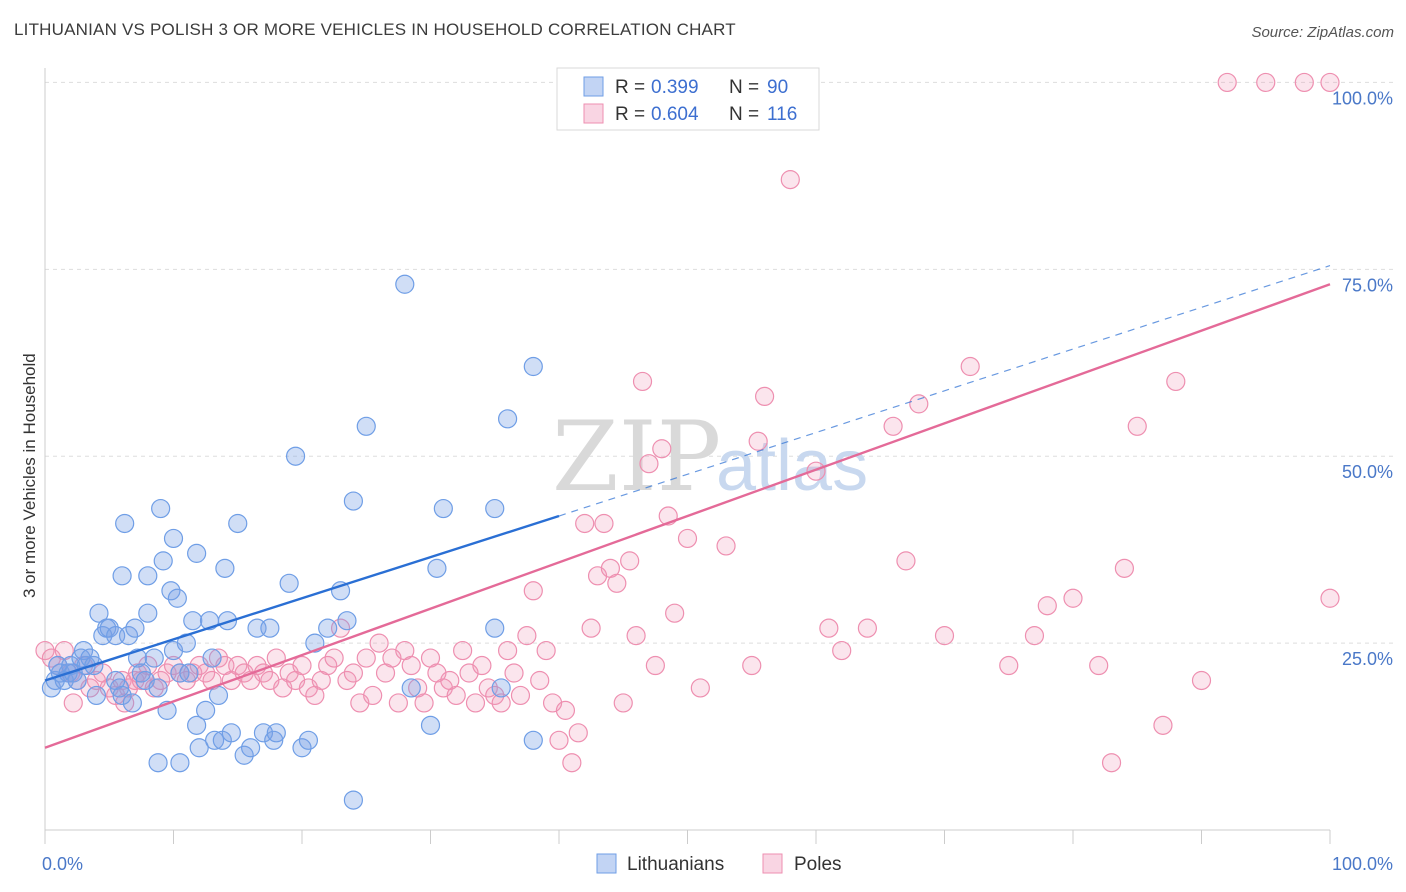  Describe the element at coordinates (302, 598) in the screenshot. I see `lithuanians-trend-line` at that location.